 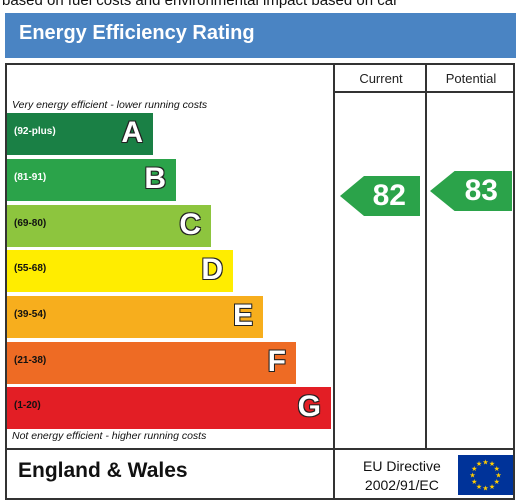 I want to click on band-range: (92-plus), so click(x=35, y=131).